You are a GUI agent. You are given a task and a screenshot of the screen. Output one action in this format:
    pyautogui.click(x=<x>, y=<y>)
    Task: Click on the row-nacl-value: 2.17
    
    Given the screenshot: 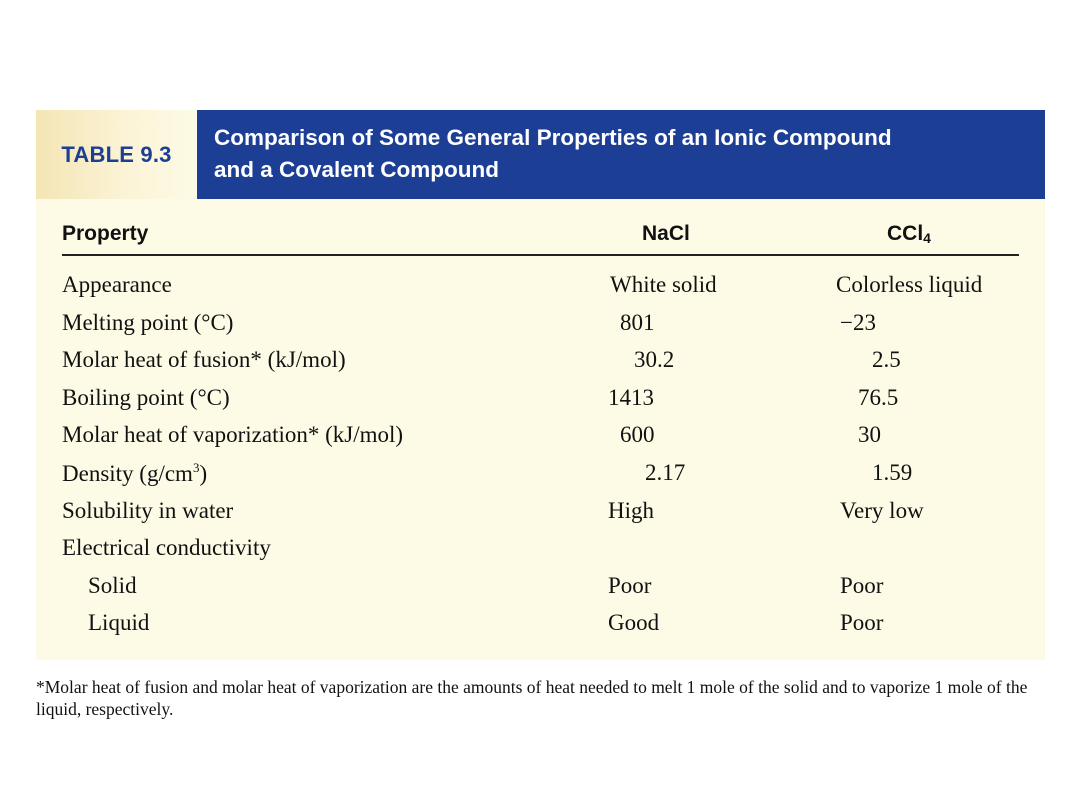 What is the action you would take?
    pyautogui.click(x=665, y=472)
    